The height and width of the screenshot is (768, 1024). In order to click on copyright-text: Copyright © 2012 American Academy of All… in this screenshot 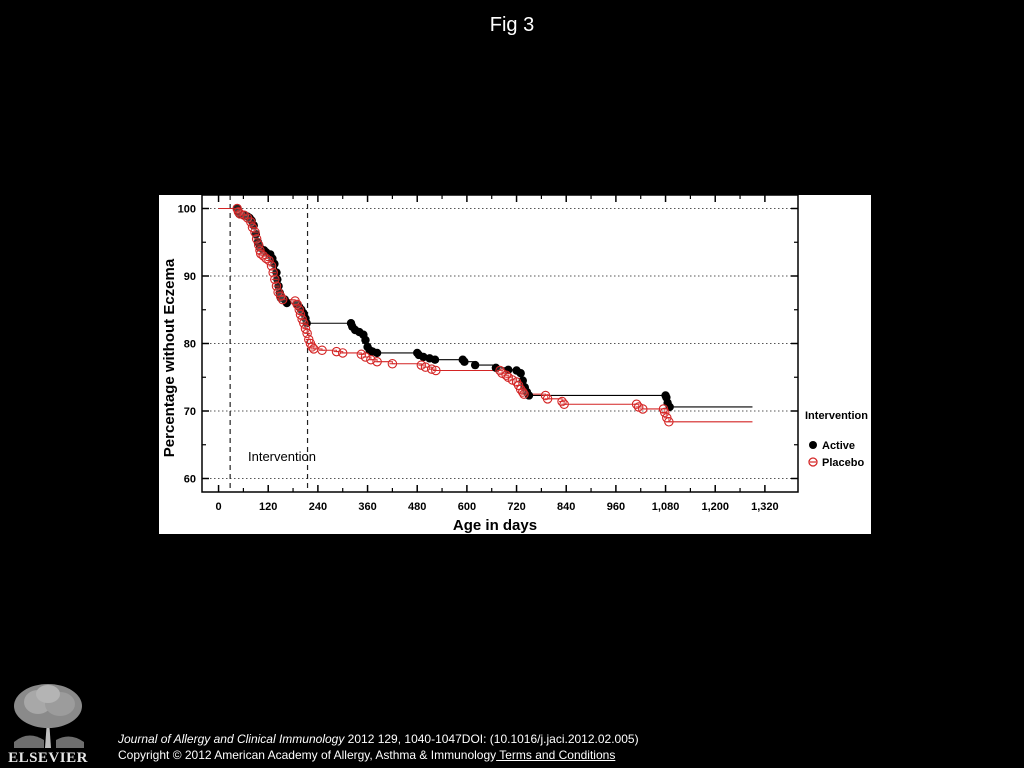, I will do `click(307, 755)`.